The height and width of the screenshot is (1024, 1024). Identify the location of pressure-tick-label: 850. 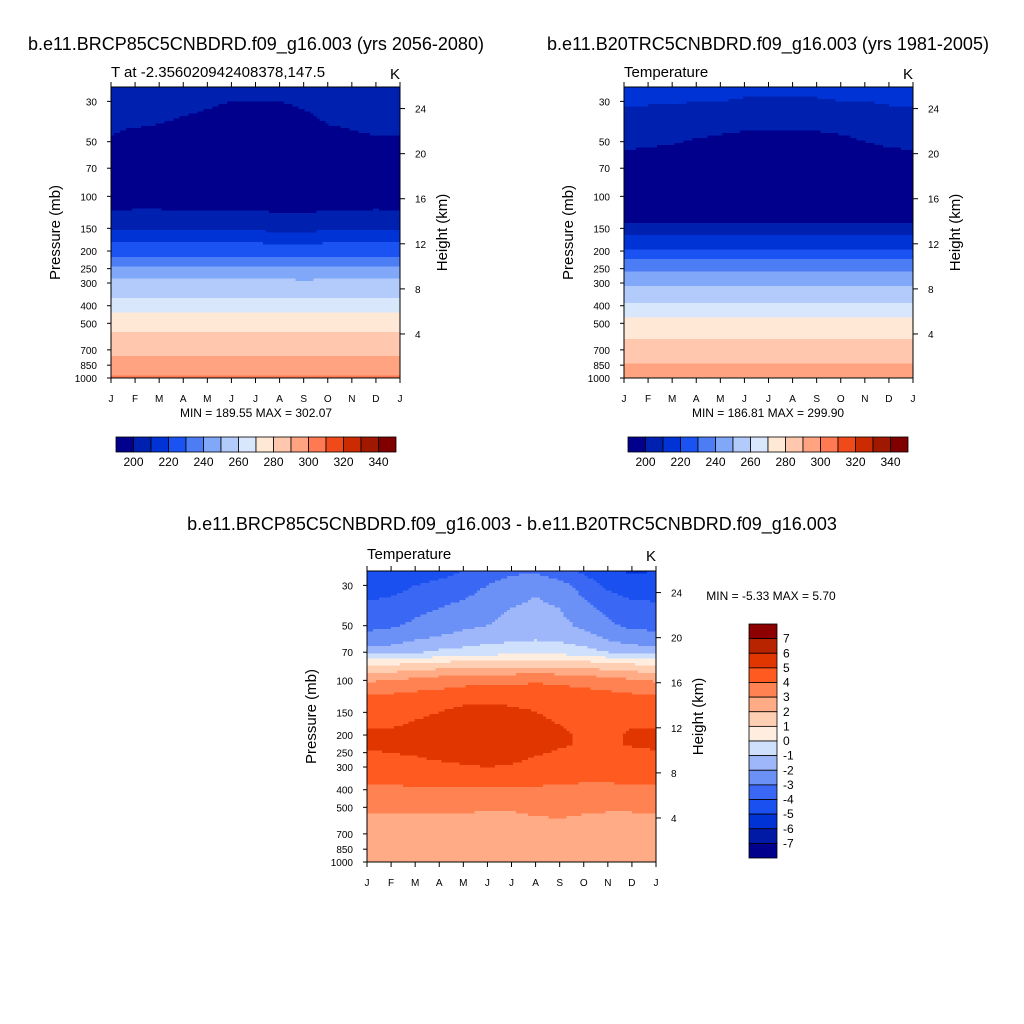
(601, 366).